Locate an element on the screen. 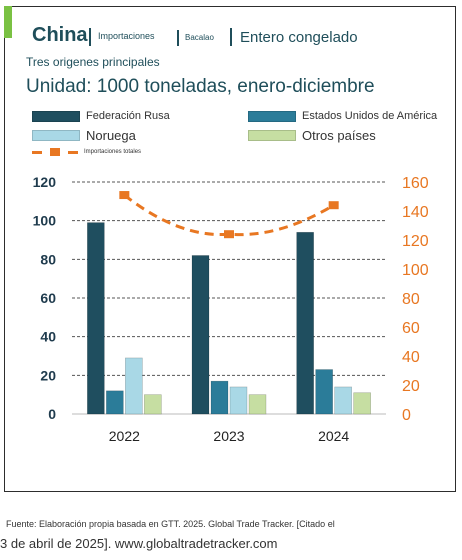 This screenshot has width=462, height=560. y-tick-label-right: 80 is located at coordinates (411, 299).